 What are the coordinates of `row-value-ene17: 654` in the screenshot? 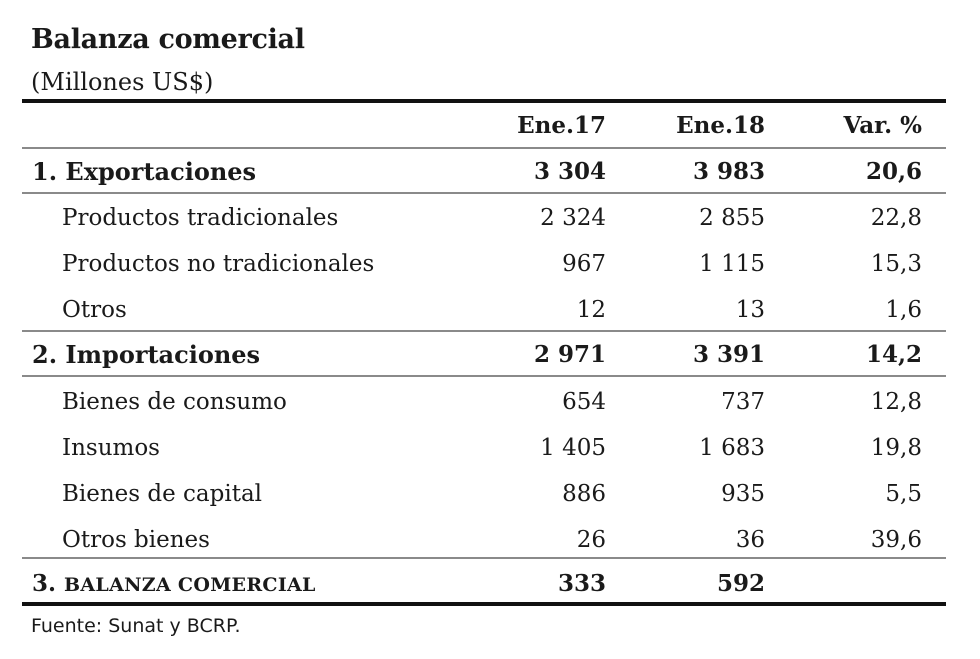 It's located at (584, 402).